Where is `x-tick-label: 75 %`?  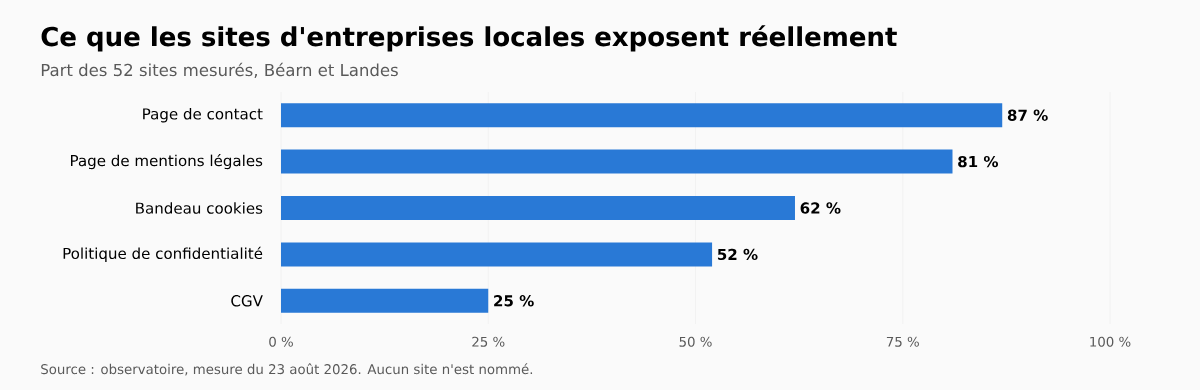 x-tick-label: 75 % is located at coordinates (902, 341).